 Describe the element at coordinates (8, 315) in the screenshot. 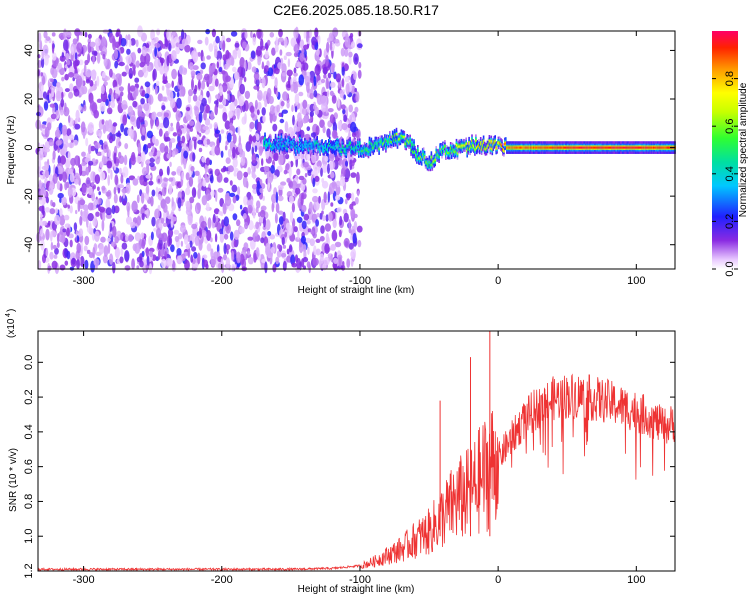

I see `snr-y-exponent-power: 4` at that location.